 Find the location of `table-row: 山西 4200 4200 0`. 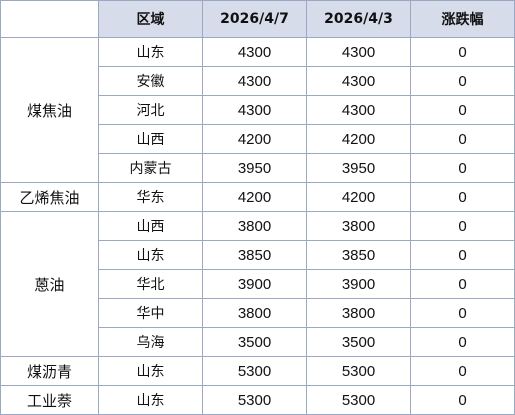

table-row: 山西 4200 4200 0 is located at coordinates (258, 139).